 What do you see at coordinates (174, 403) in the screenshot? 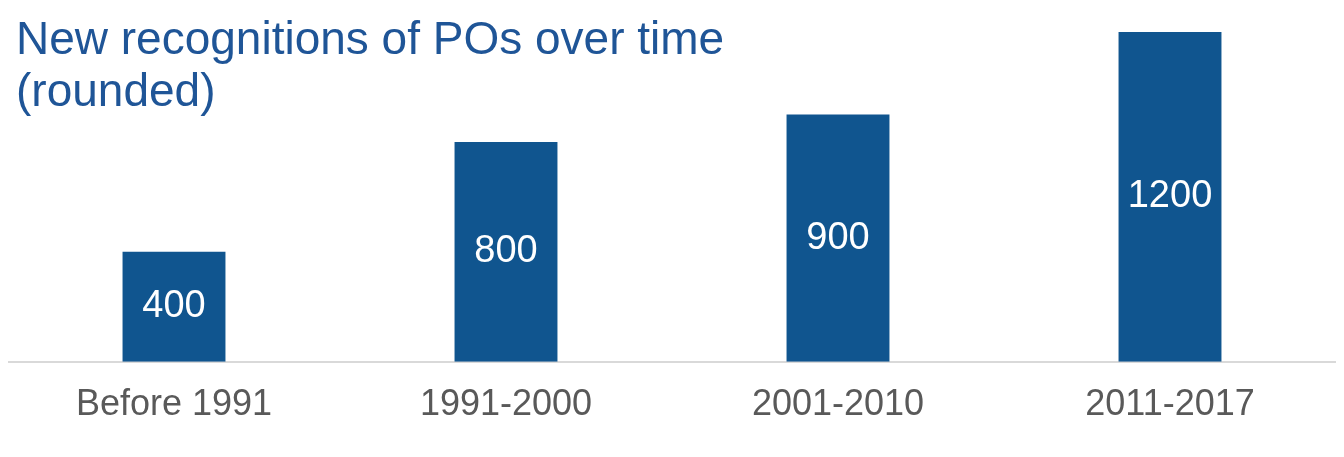
I see `x-tick-label: Before 1991` at bounding box center [174, 403].